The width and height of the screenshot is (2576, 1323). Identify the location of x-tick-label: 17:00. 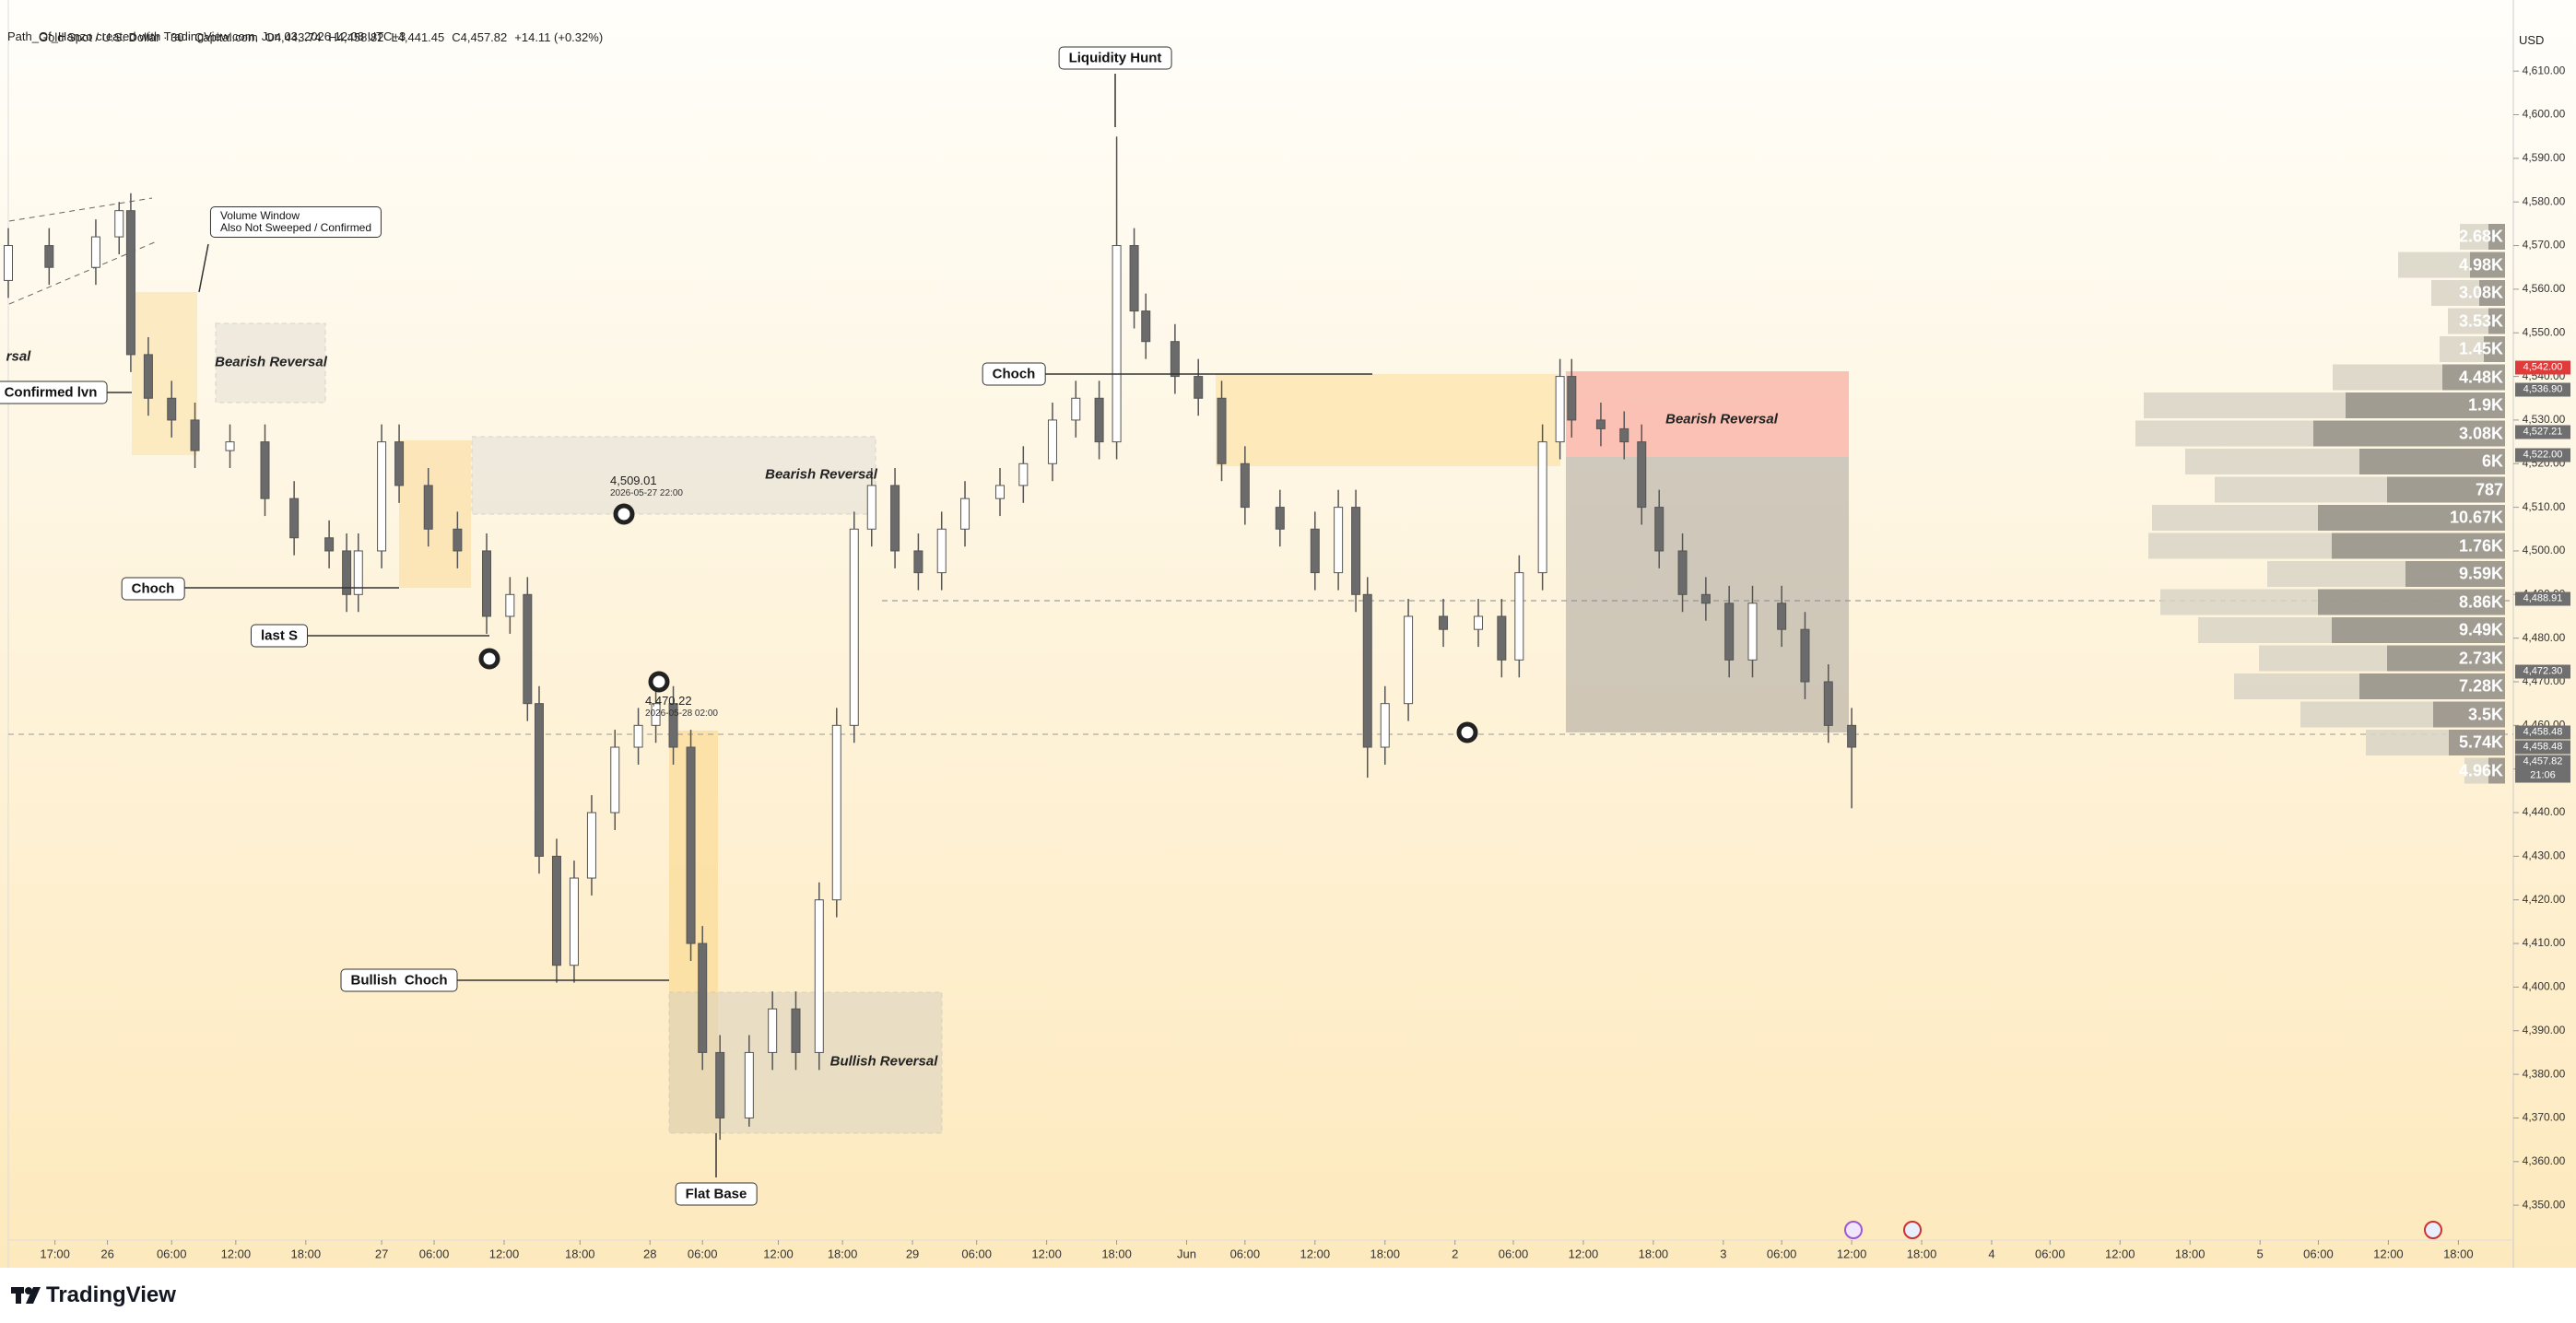
(55, 1253).